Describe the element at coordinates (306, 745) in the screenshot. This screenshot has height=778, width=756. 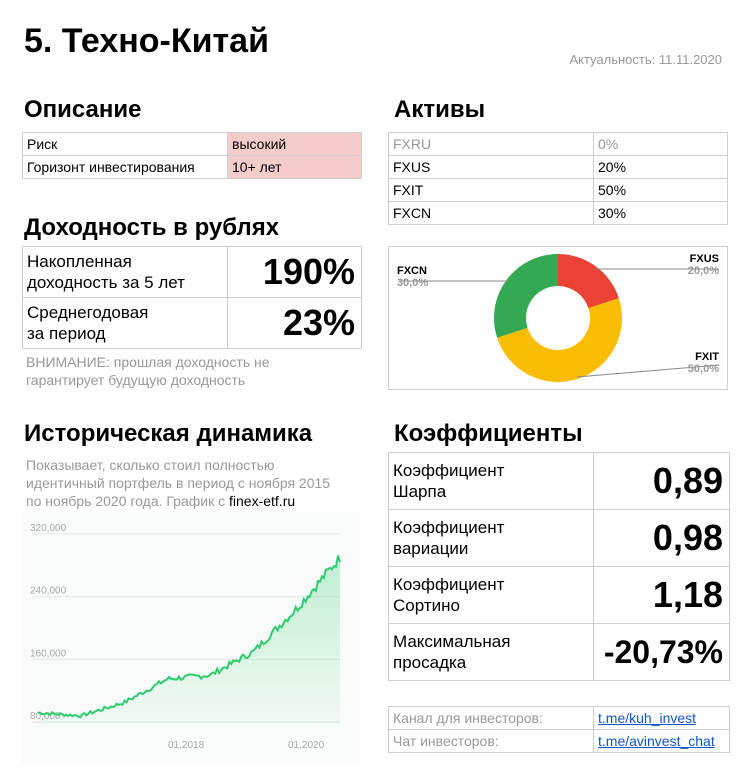
I see `x-tick-label: 01.2020` at that location.